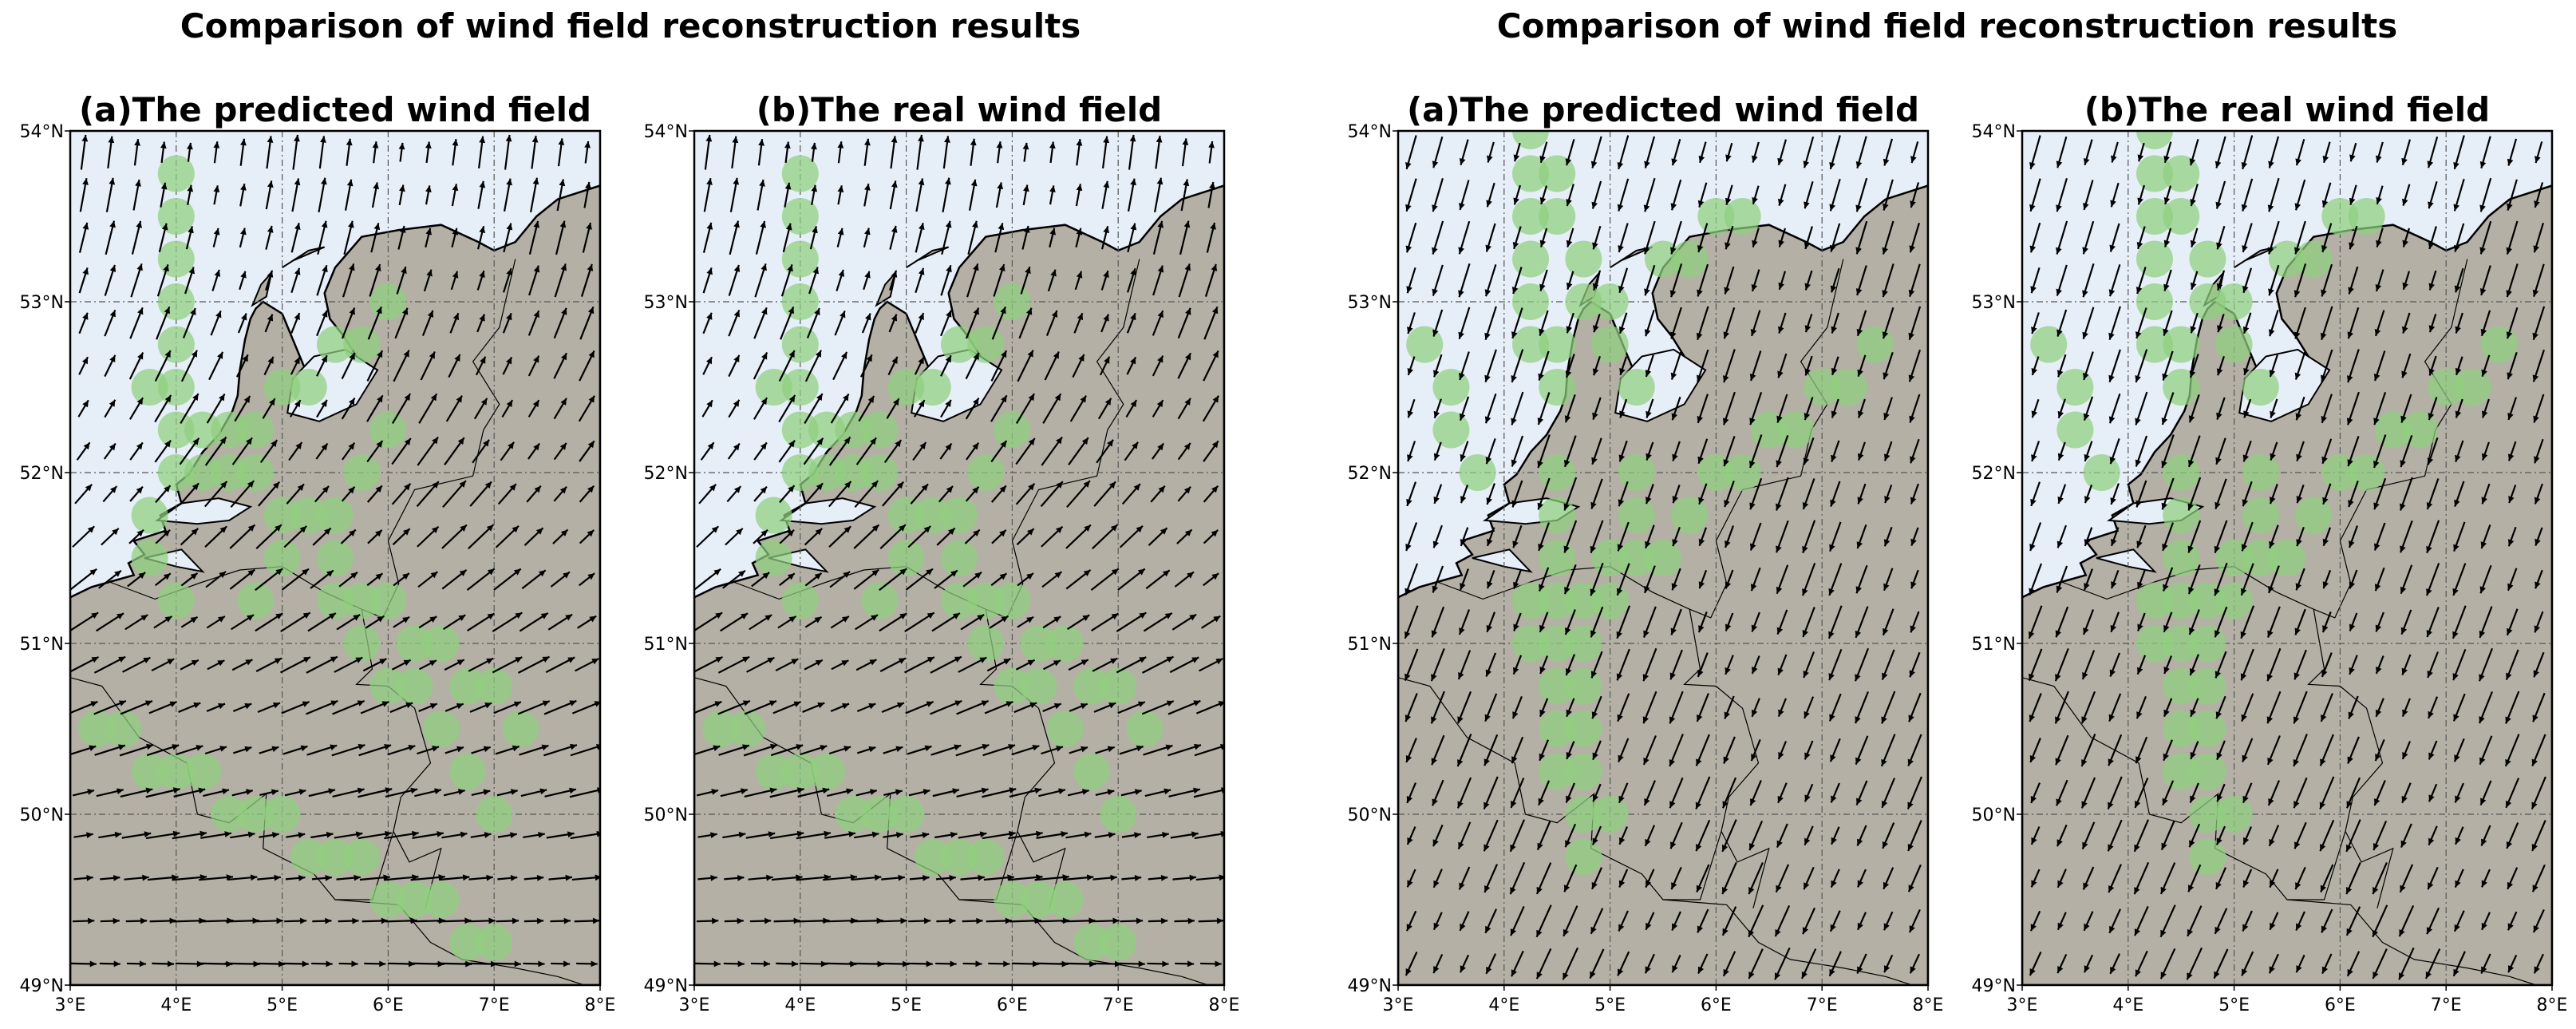 This screenshot has width=2576, height=1029. Describe the element at coordinates (70, 1005) in the screenshot. I see `x-tick-label: 3°E` at that location.